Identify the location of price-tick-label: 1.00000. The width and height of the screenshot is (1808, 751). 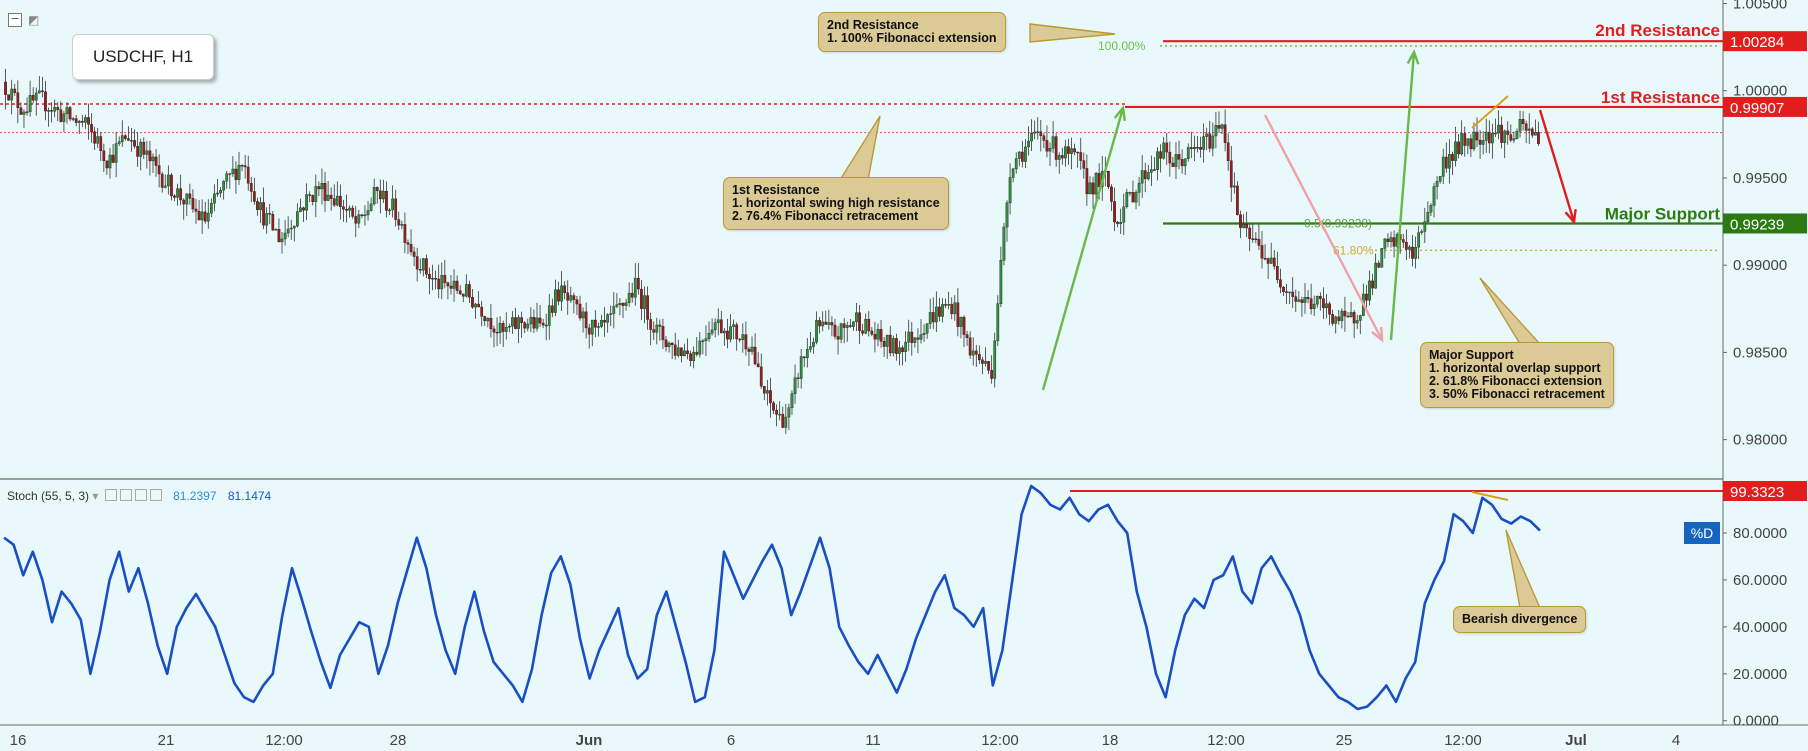
(1760, 91).